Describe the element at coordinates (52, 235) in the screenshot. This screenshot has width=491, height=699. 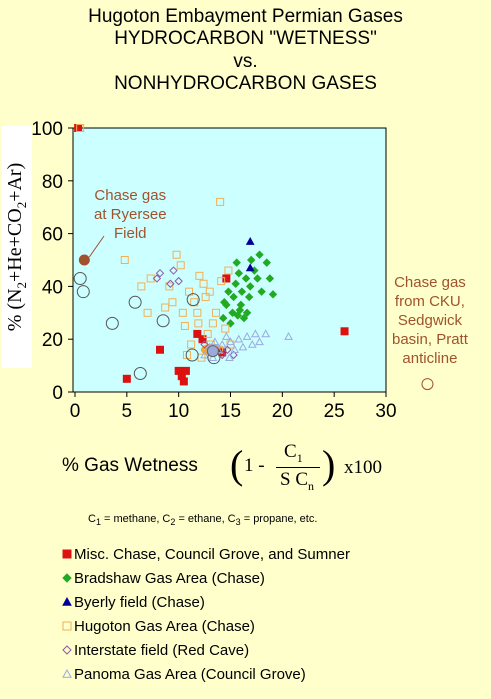
I see `y-tick-label: 60` at that location.